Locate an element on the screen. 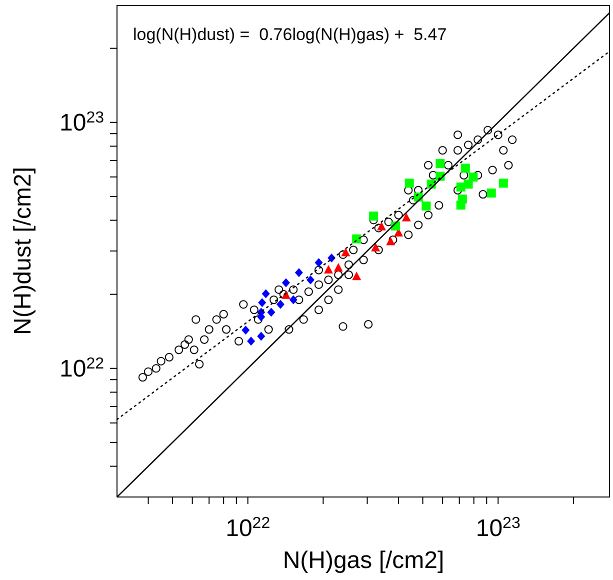  y-axis-title: N(H)dust [/cm2] is located at coordinates (23, 251).